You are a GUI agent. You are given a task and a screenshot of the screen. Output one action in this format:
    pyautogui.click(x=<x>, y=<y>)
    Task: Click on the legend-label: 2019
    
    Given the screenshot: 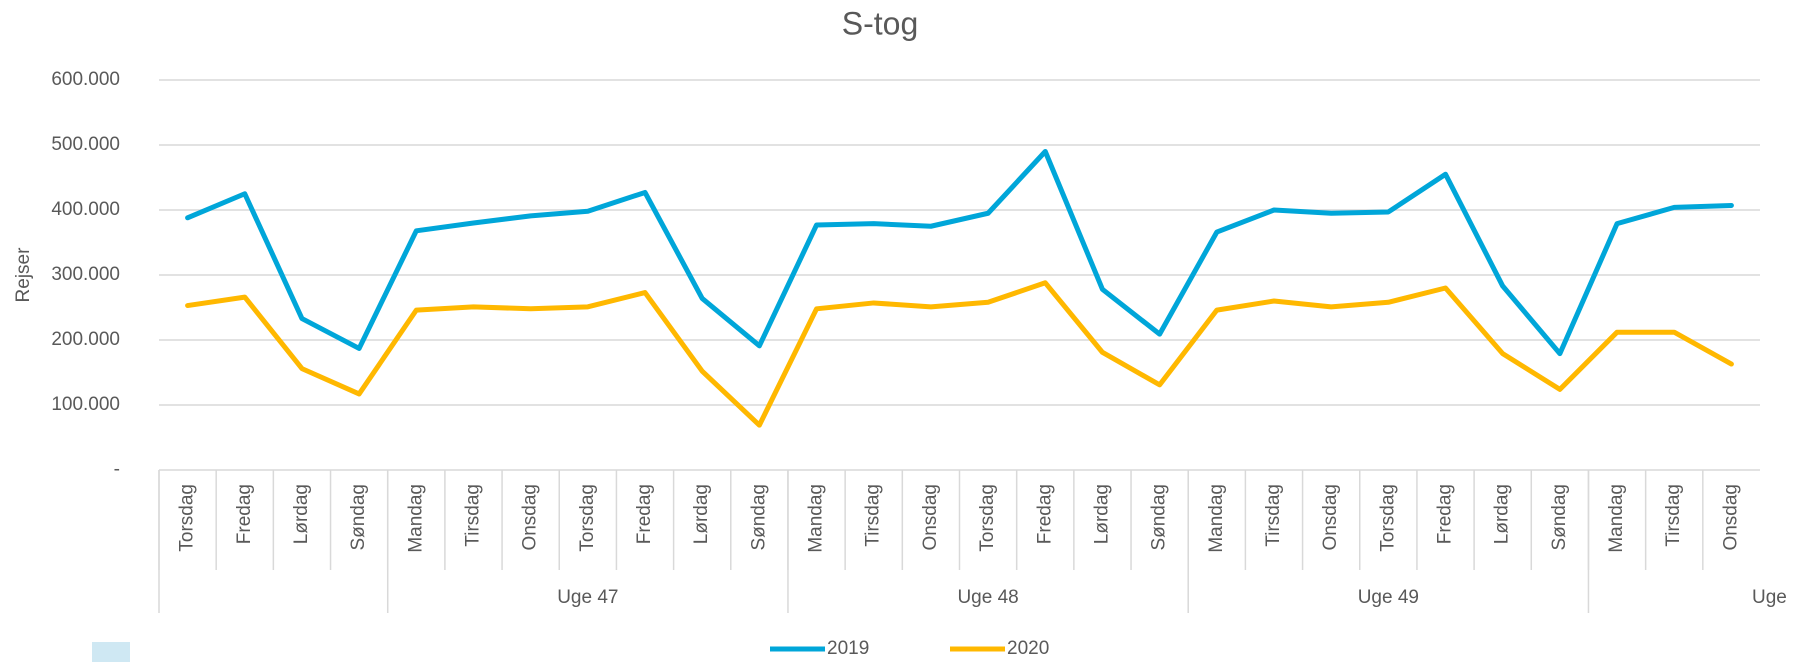 What is the action you would take?
    pyautogui.click(x=848, y=648)
    